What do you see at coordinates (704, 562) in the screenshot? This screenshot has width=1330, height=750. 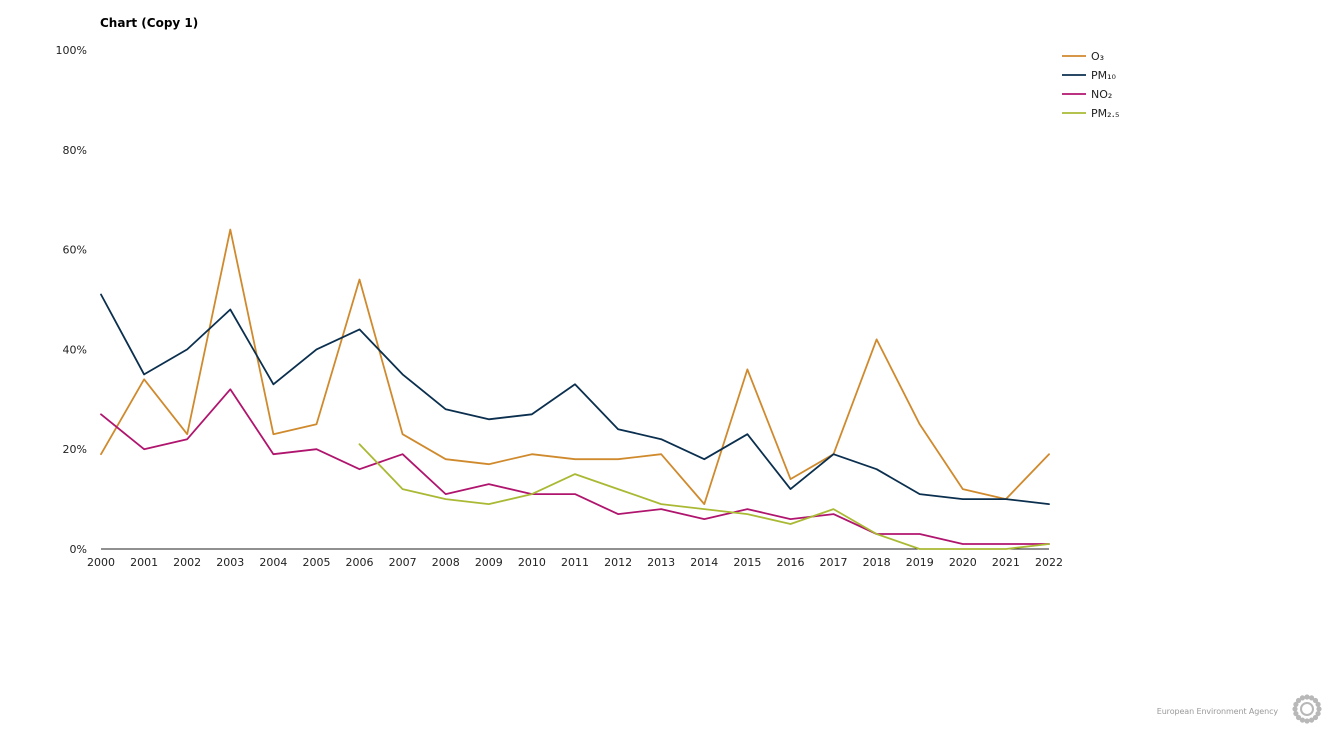 I see `x-tick-label: 2014` at bounding box center [704, 562].